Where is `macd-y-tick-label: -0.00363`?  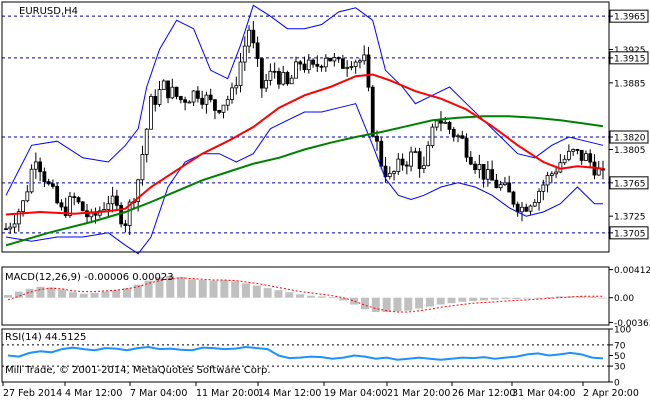 macd-y-tick-label: -0.00363 is located at coordinates (632, 324).